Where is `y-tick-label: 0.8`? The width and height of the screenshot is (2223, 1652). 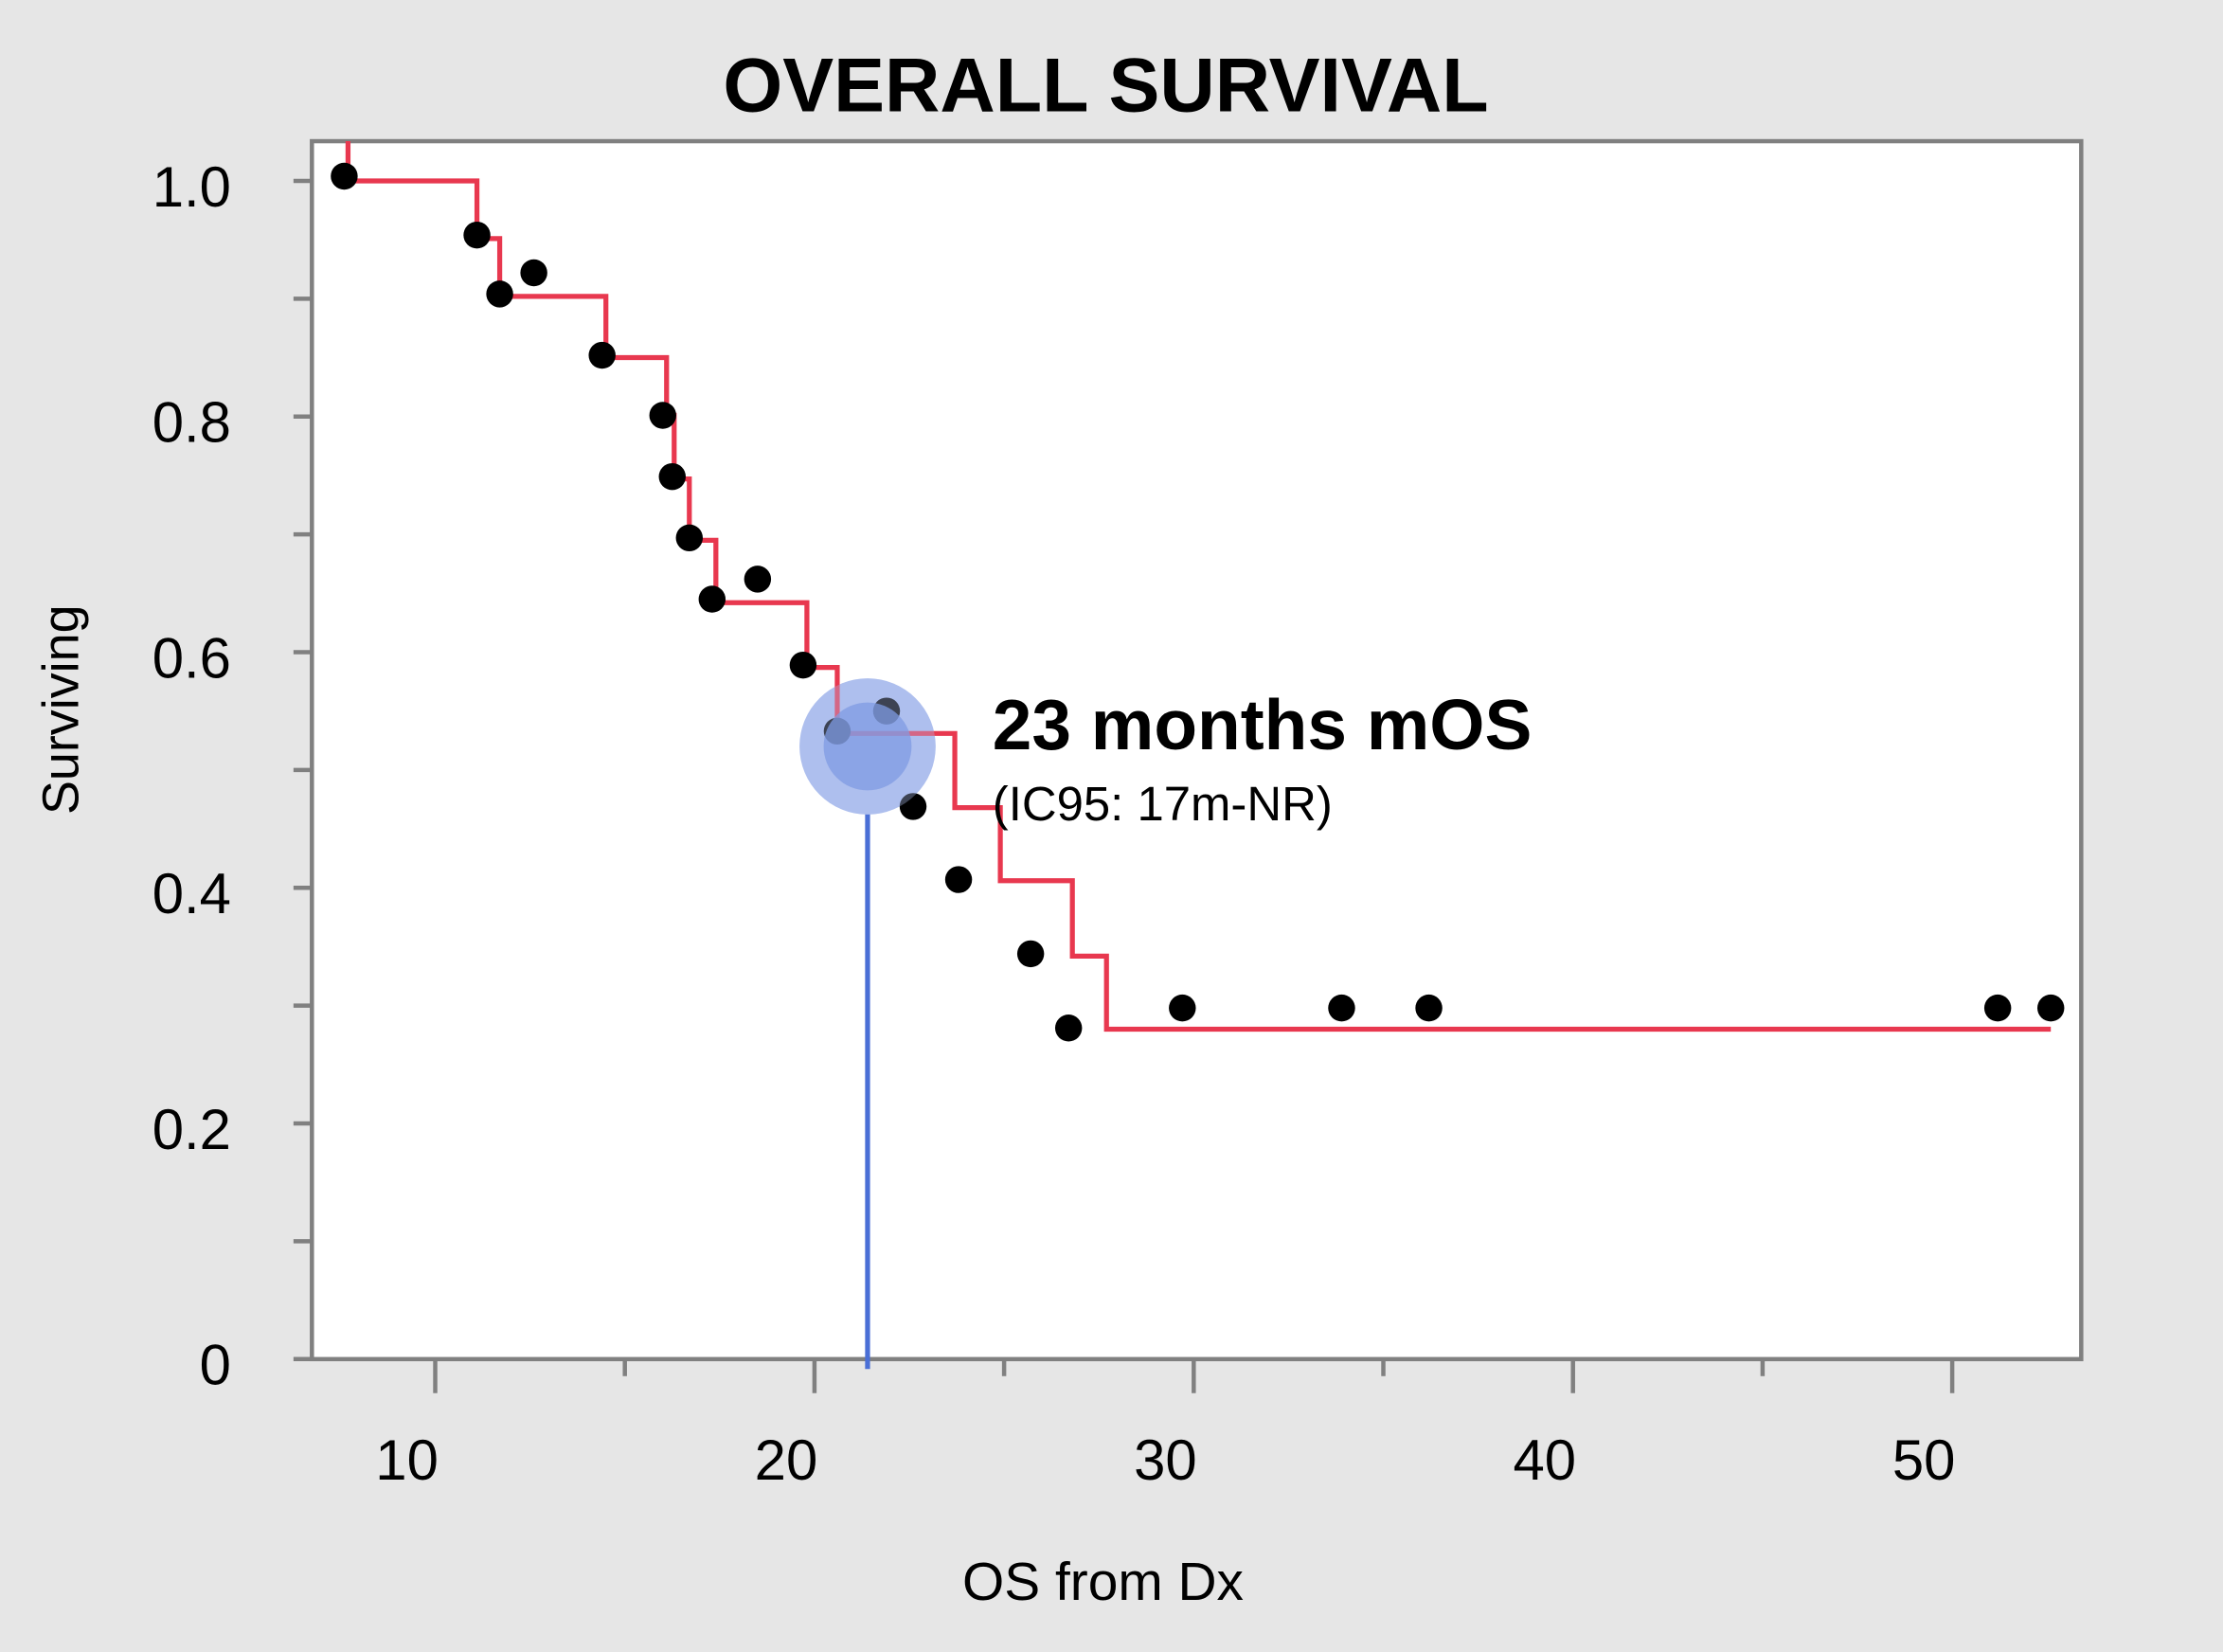 y-tick-label: 0.8 is located at coordinates (192, 423).